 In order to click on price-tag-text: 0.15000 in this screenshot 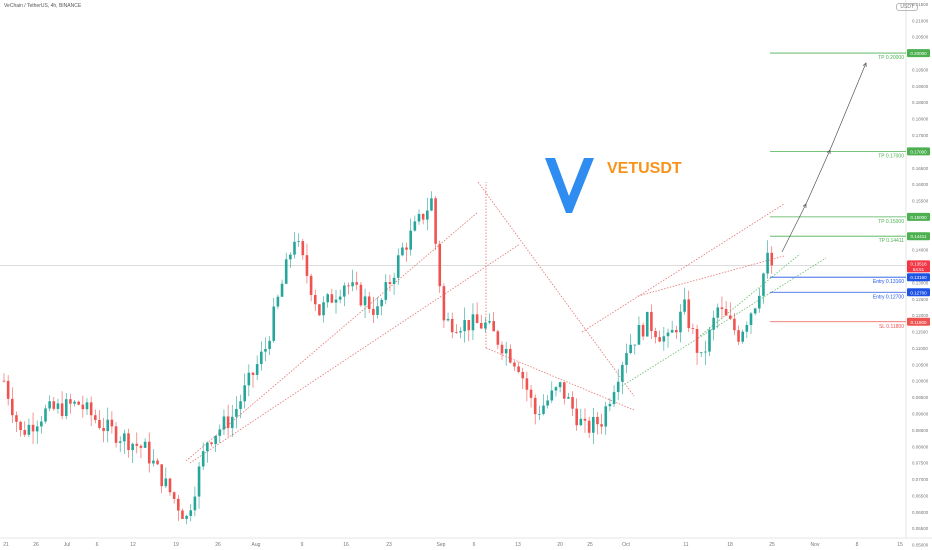, I will do `click(918, 217)`.